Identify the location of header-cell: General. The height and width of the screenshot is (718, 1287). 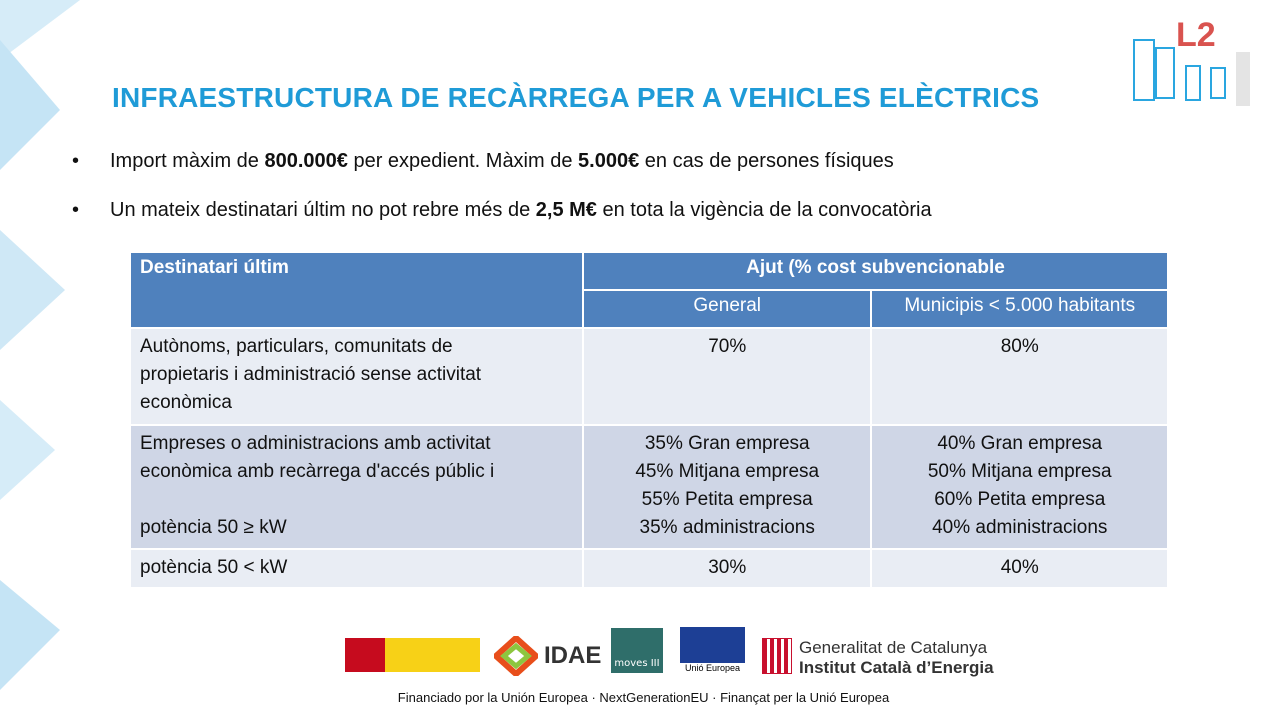
(727, 309).